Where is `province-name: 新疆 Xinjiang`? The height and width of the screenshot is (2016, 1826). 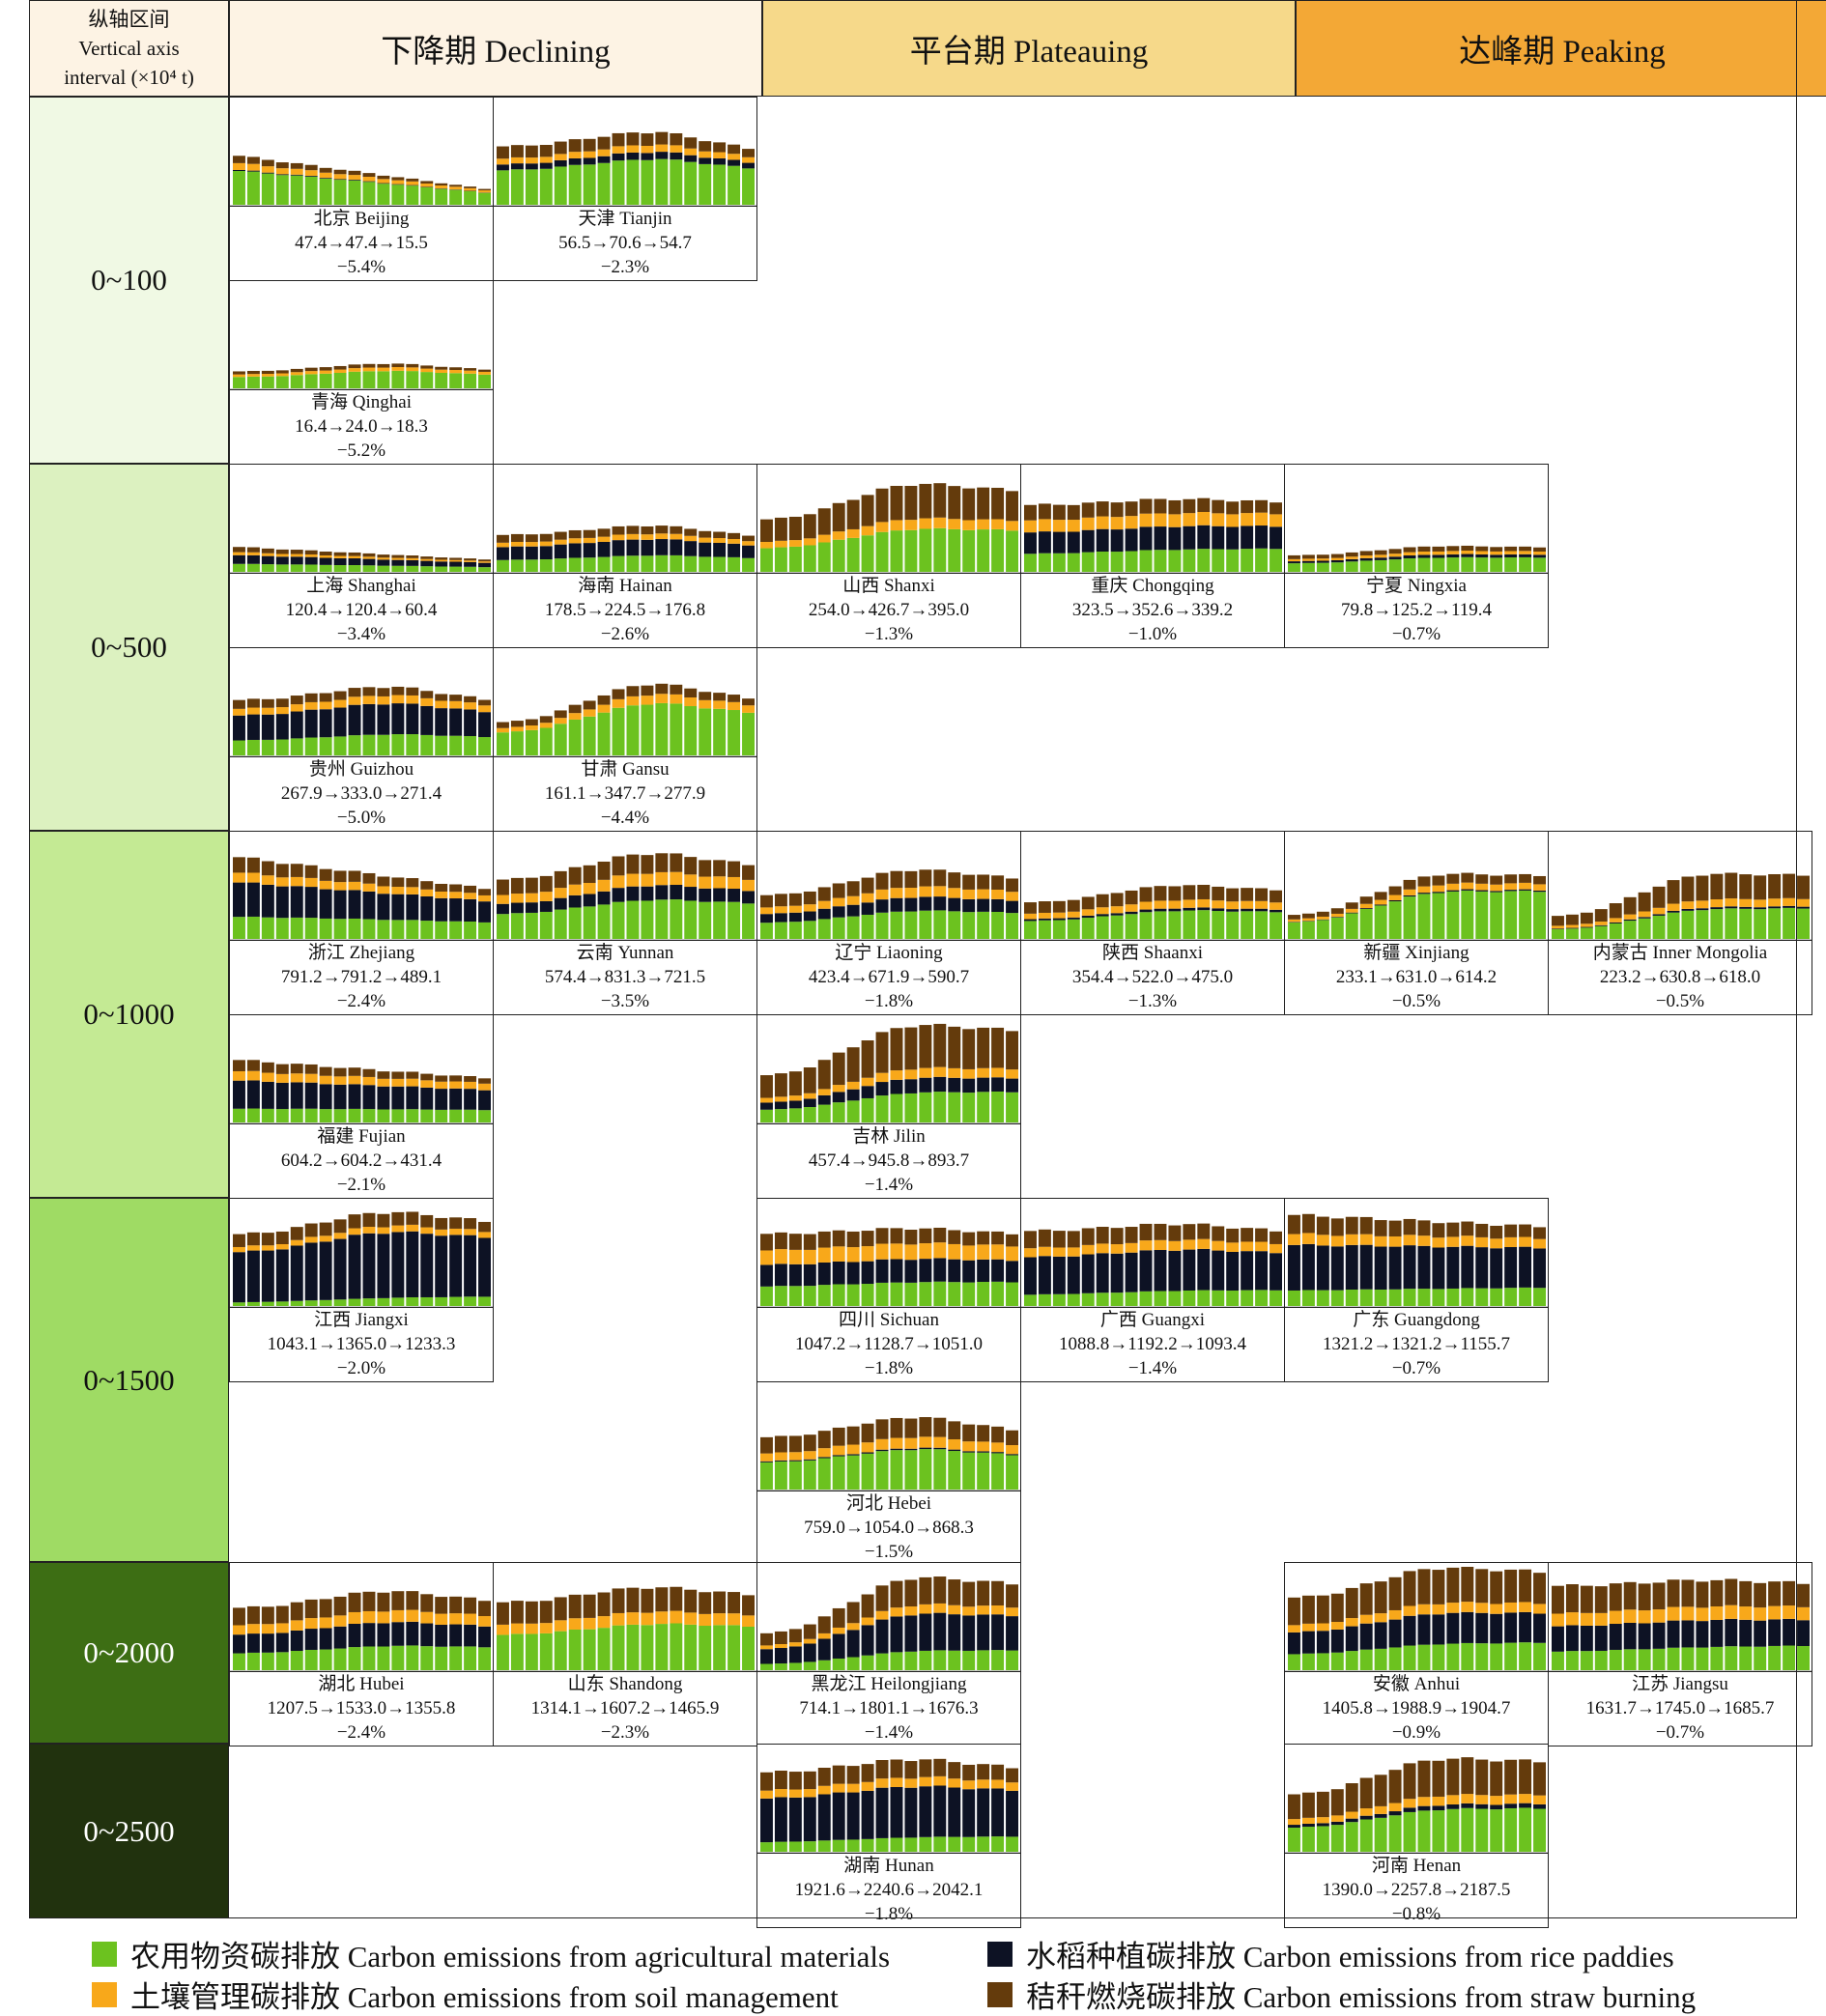
province-name: 新疆 Xinjiang is located at coordinates (1416, 953).